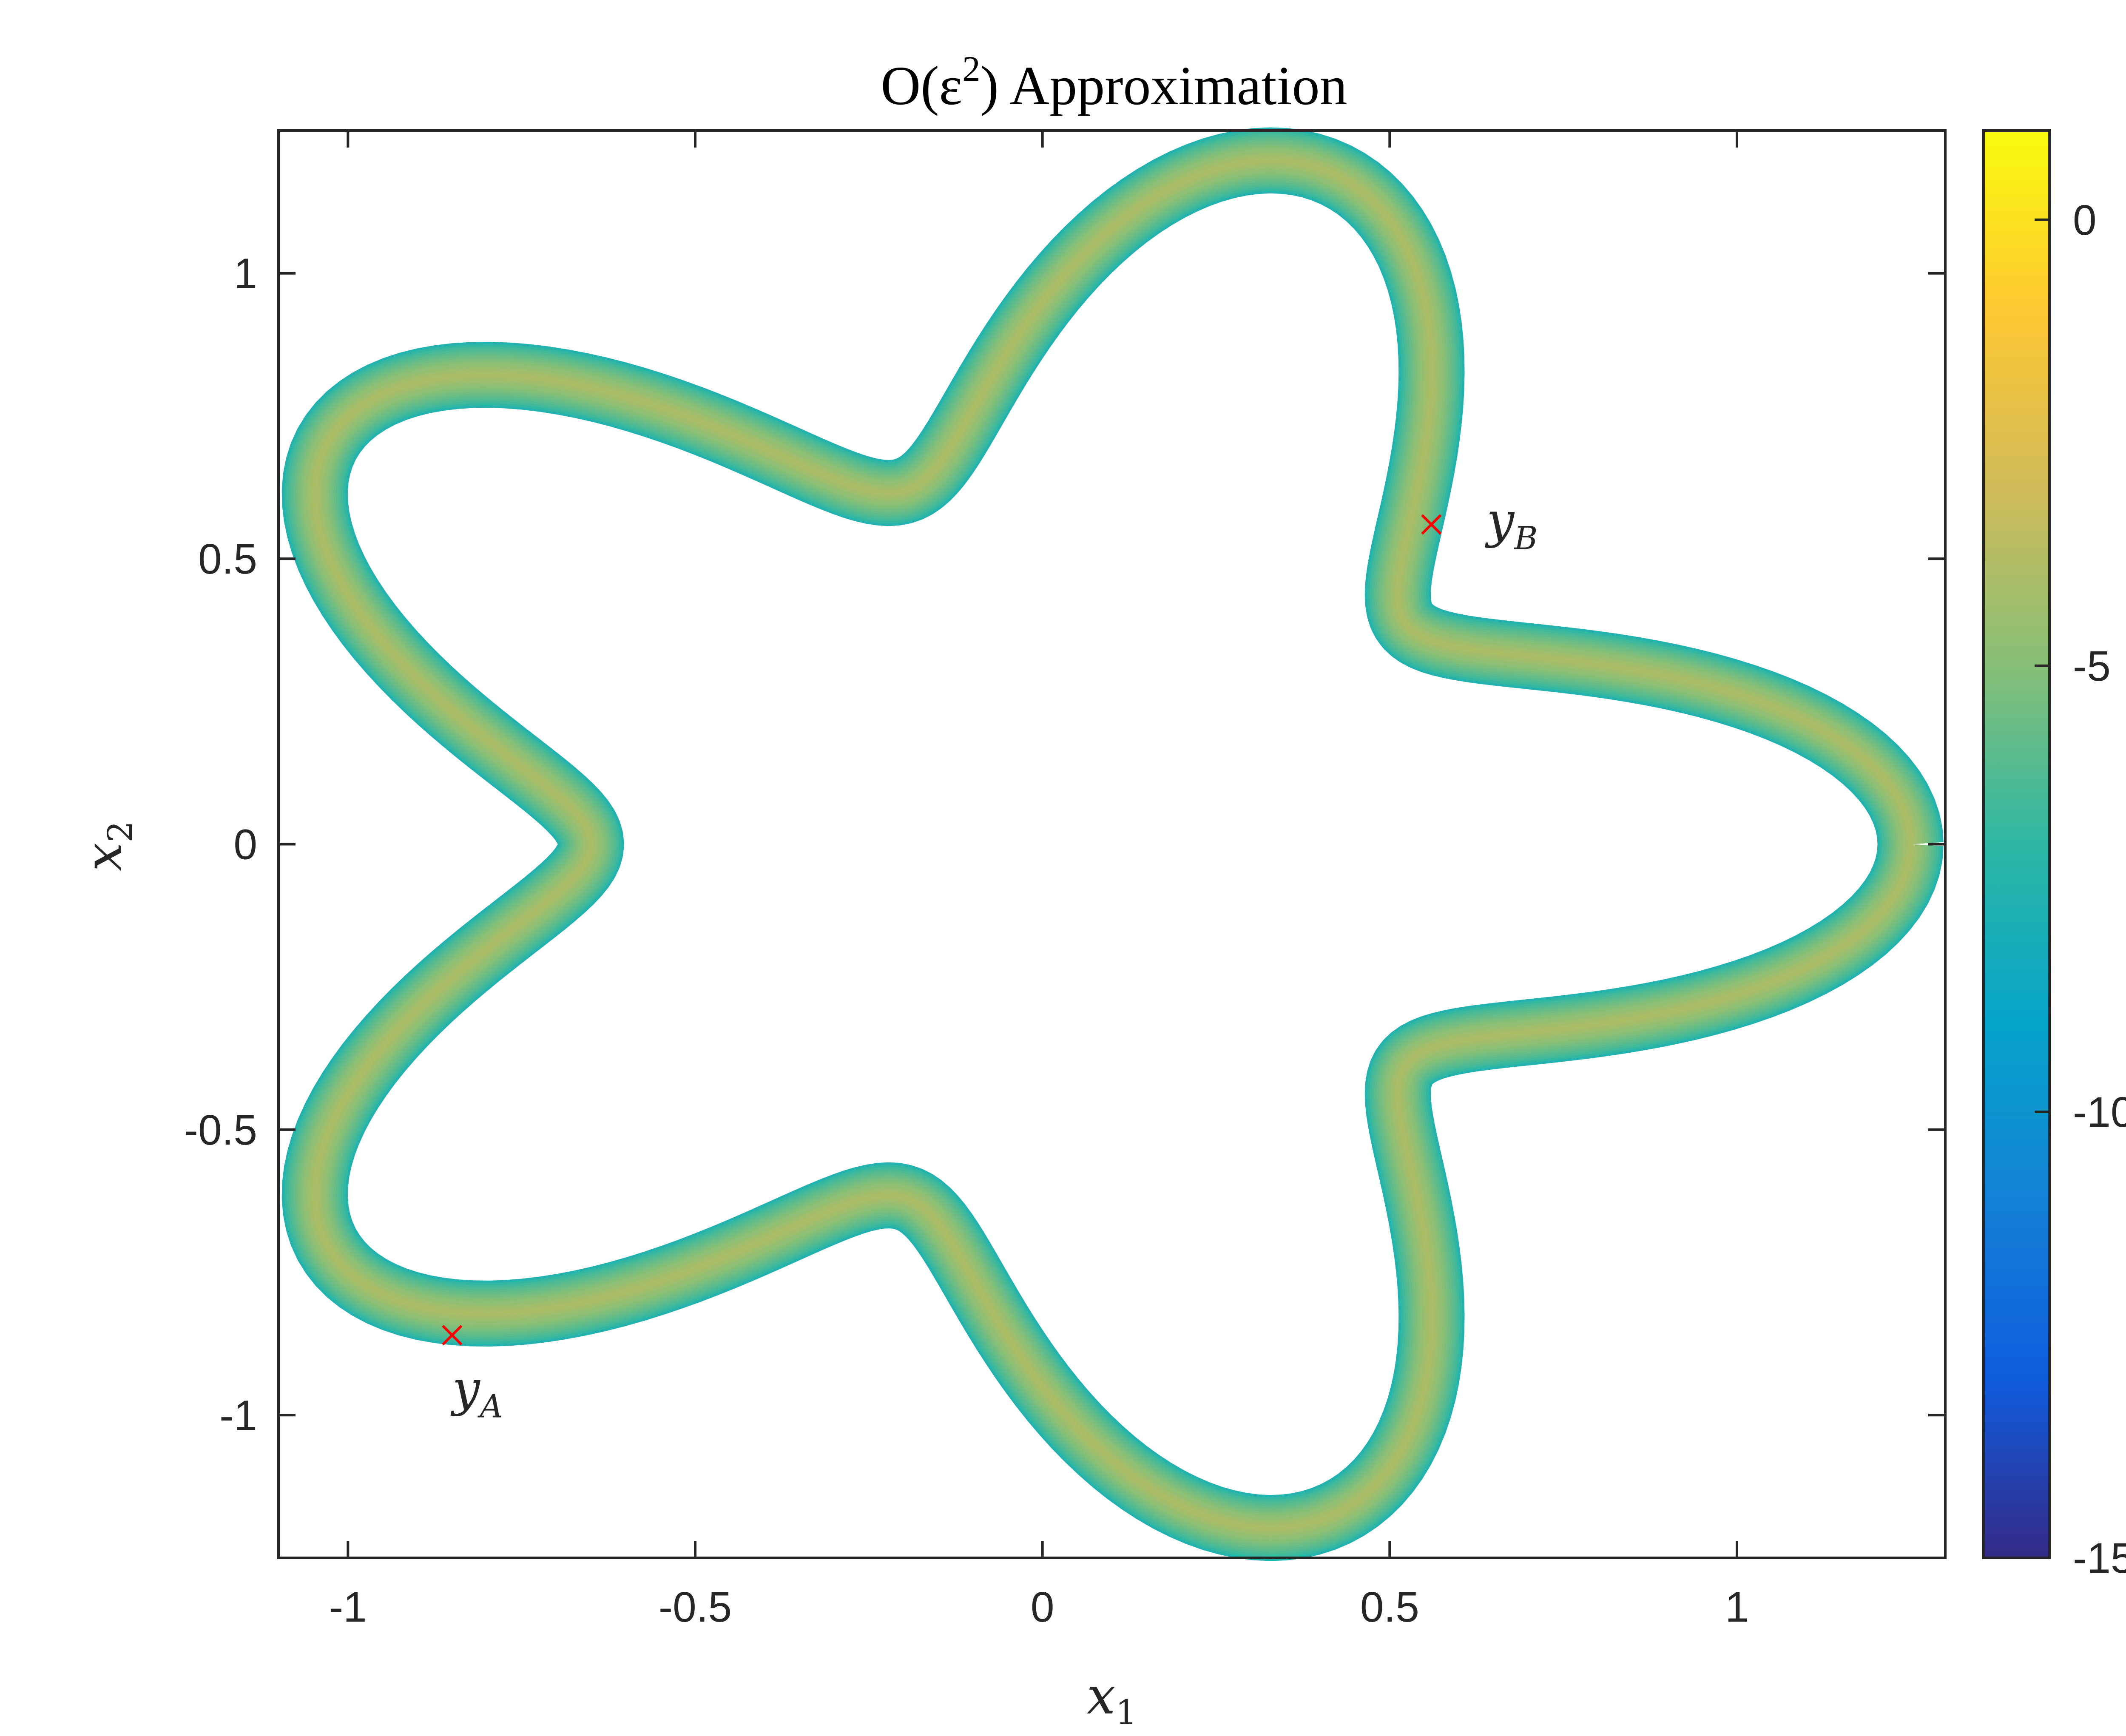 Image resolution: width=2126 pixels, height=1736 pixels. Describe the element at coordinates (348, 1607) in the screenshot. I see `x-tick-label: -1` at that location.